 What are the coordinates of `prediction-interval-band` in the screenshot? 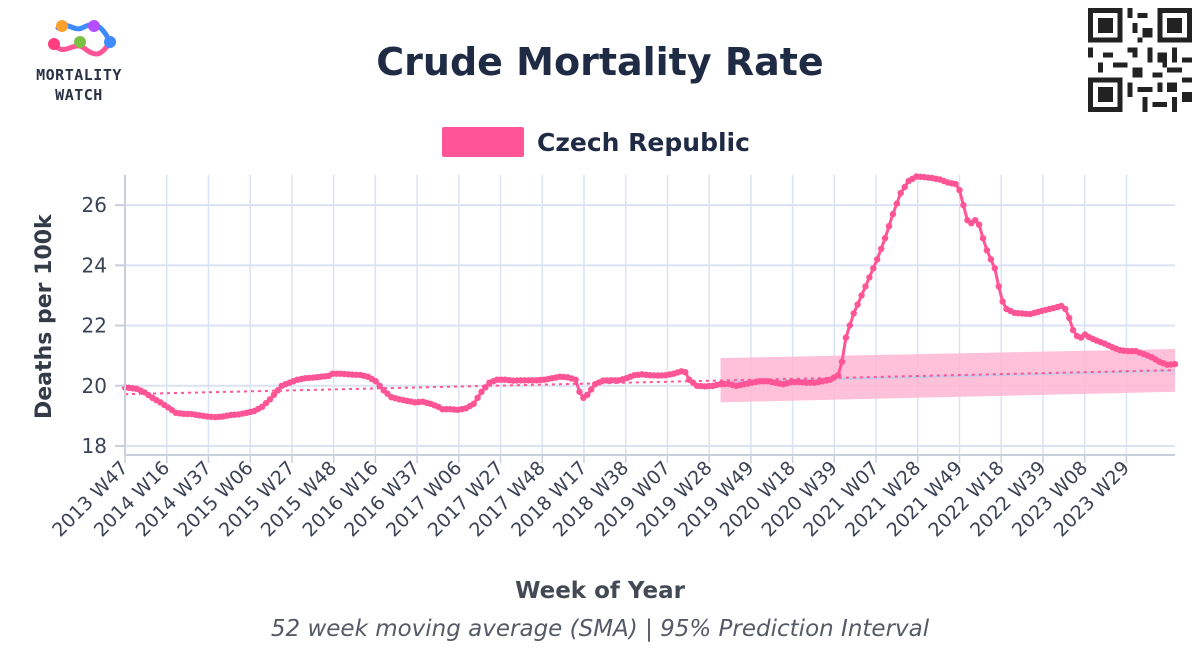 It's located at (948, 376).